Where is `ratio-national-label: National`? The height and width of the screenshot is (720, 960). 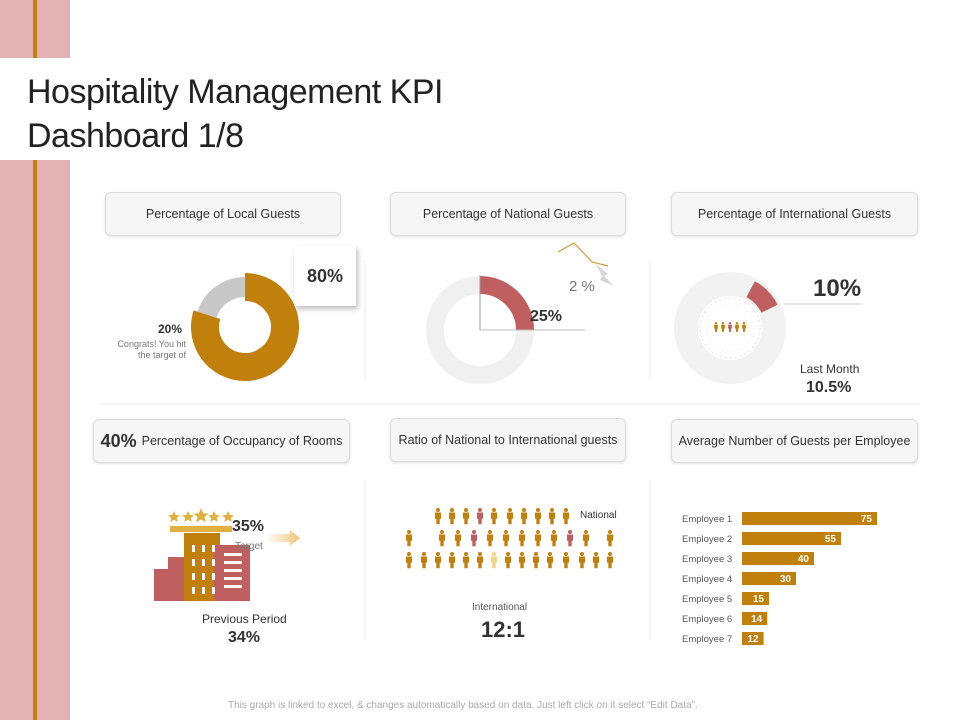
ratio-national-label: National is located at coordinates (598, 515).